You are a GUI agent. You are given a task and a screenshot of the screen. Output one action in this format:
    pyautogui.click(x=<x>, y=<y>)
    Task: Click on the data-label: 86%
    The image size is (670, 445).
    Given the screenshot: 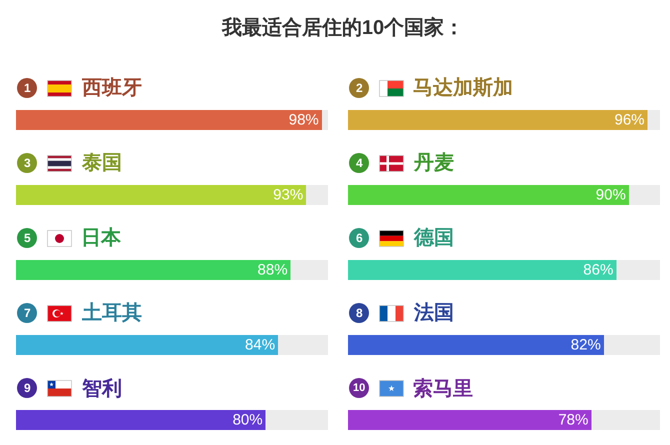 What is the action you would take?
    pyautogui.click(x=598, y=270)
    